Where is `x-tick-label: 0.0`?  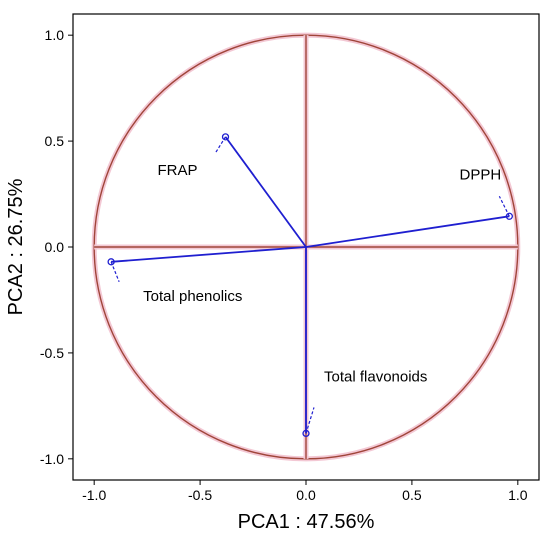
x-tick-label: 0.0 is located at coordinates (306, 495).